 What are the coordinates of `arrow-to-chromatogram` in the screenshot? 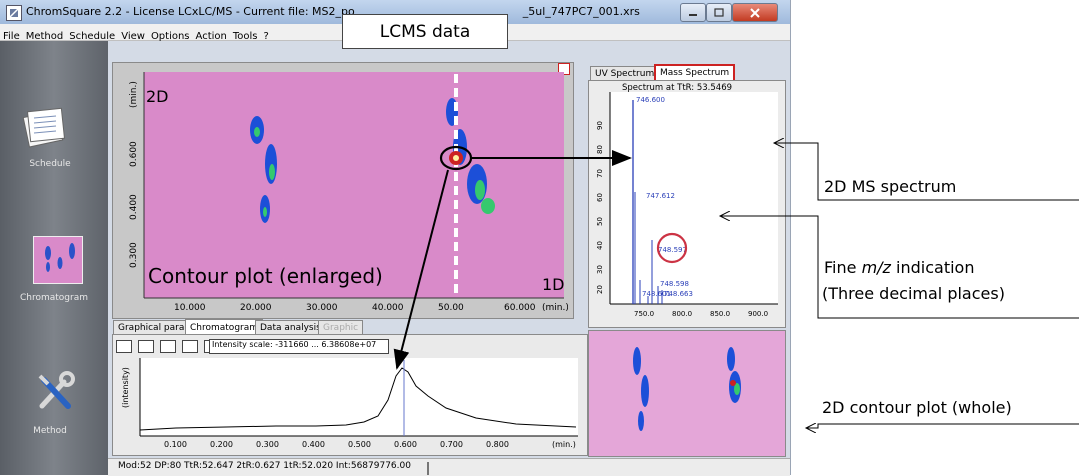 It's located at (421, 269).